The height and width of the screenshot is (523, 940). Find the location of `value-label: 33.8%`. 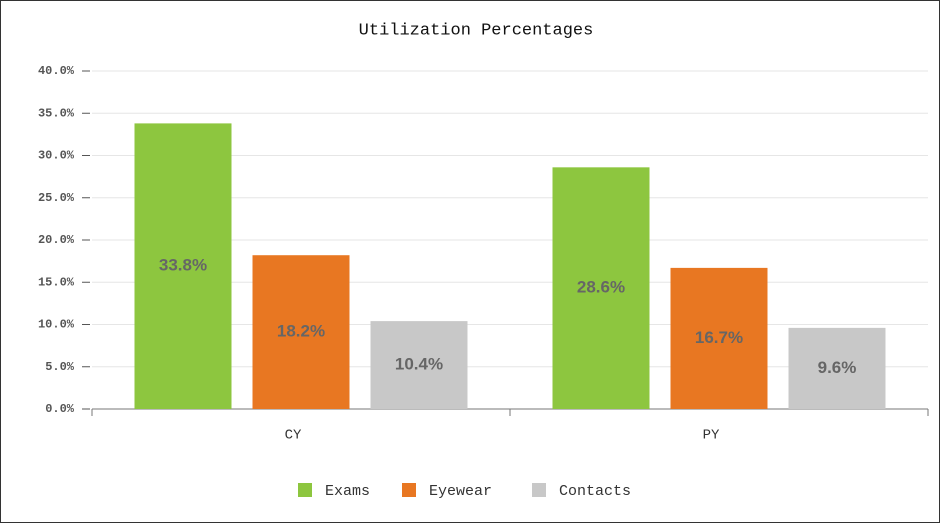

value-label: 33.8% is located at coordinates (183, 265).